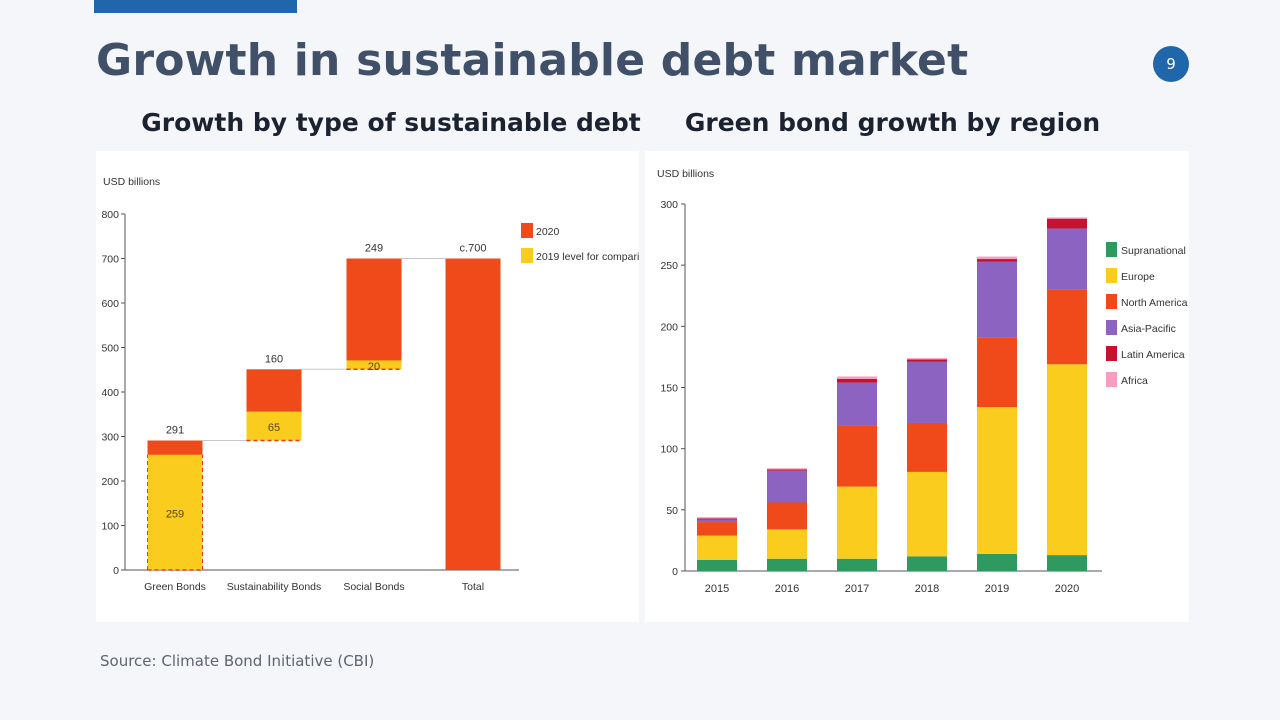 This screenshot has height=720, width=1280. I want to click on y-tick-label: 600, so click(110, 304).